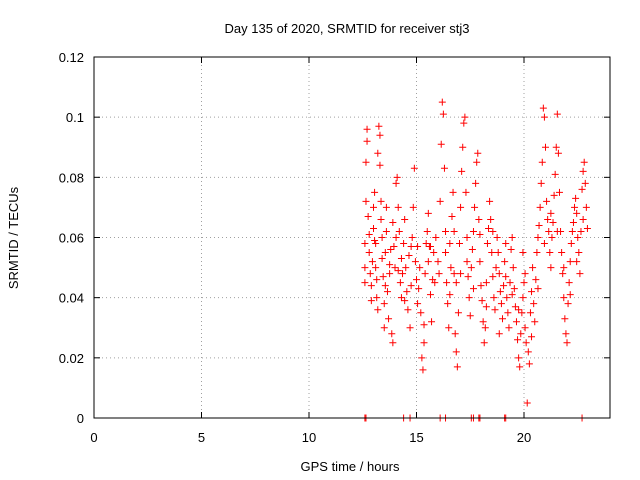  What do you see at coordinates (71, 57) in the screenshot?
I see `y-tick-label: 0.12` at bounding box center [71, 57].